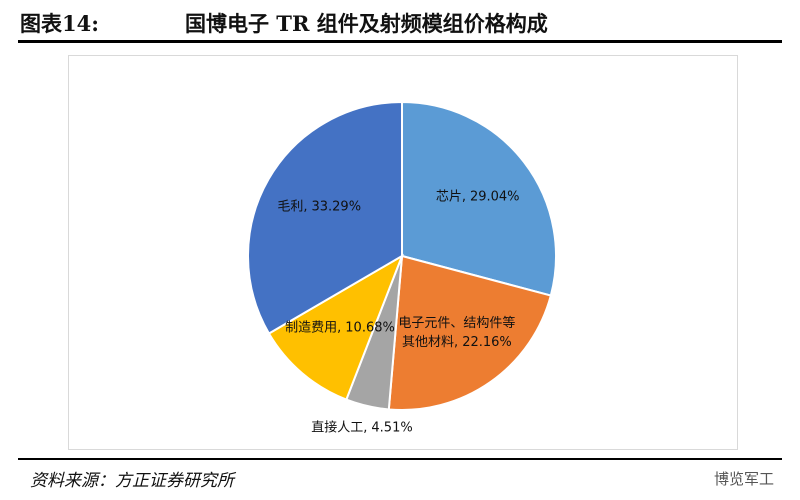 This screenshot has width=800, height=500. Describe the element at coordinates (487, 343) in the screenshot. I see `value-label: 22.16%` at that location.